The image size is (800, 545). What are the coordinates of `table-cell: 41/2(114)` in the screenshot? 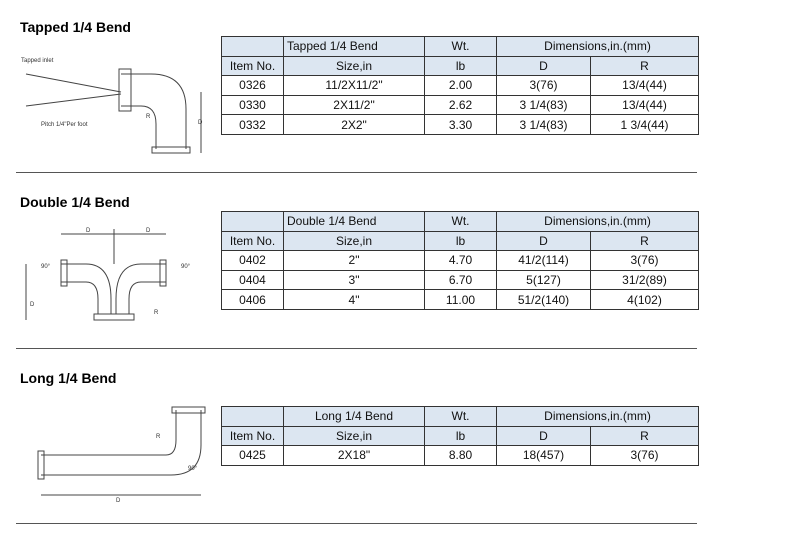 It's located at (543, 260).